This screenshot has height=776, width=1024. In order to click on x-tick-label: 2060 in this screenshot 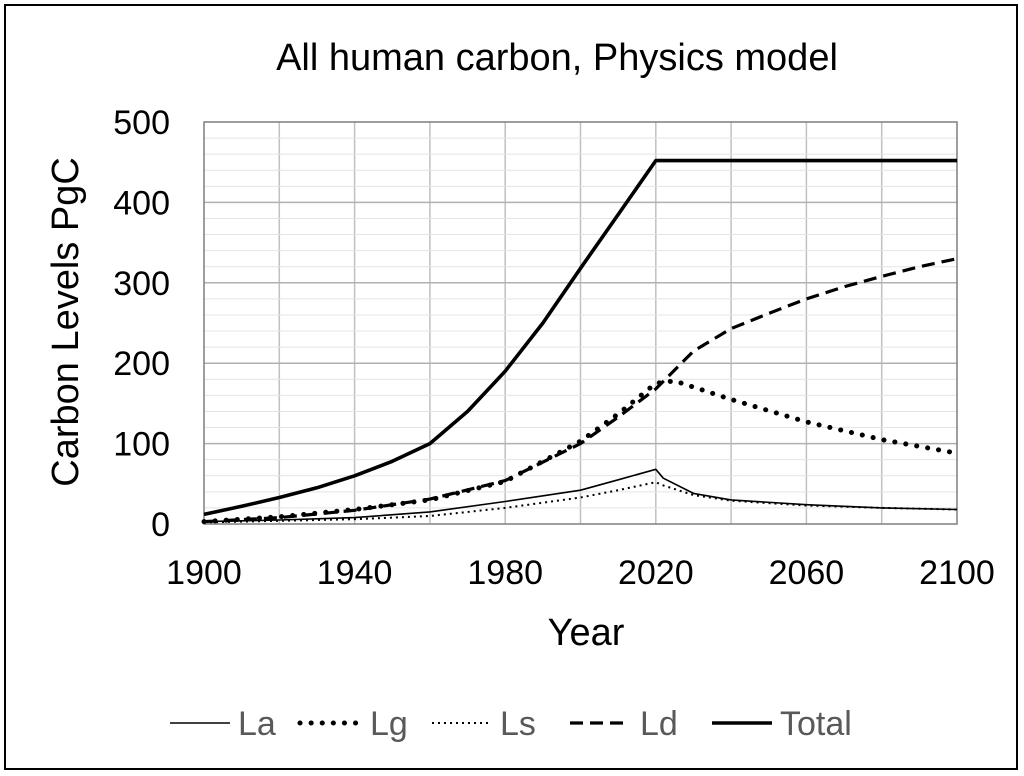, I will do `click(807, 573)`.